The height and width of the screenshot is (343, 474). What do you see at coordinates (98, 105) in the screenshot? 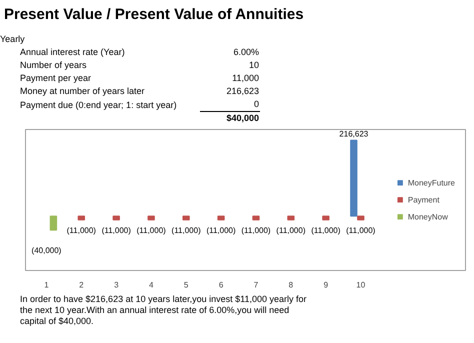
I see `text: Payment due (0:end year; 1: start year)` at bounding box center [98, 105].